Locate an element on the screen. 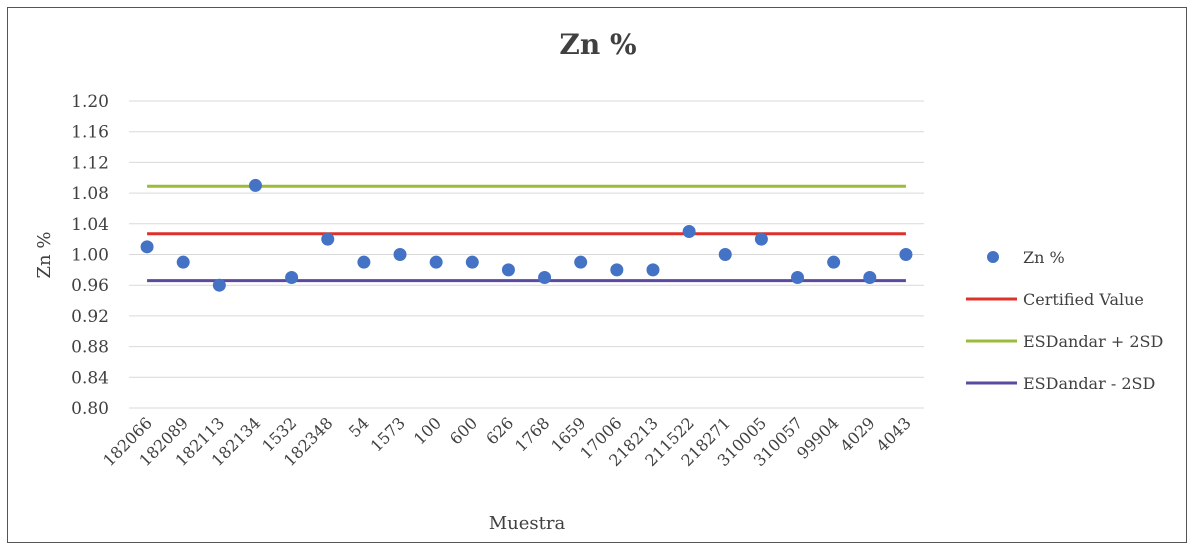  x-tick-label: 1573 is located at coordinates (388, 434).